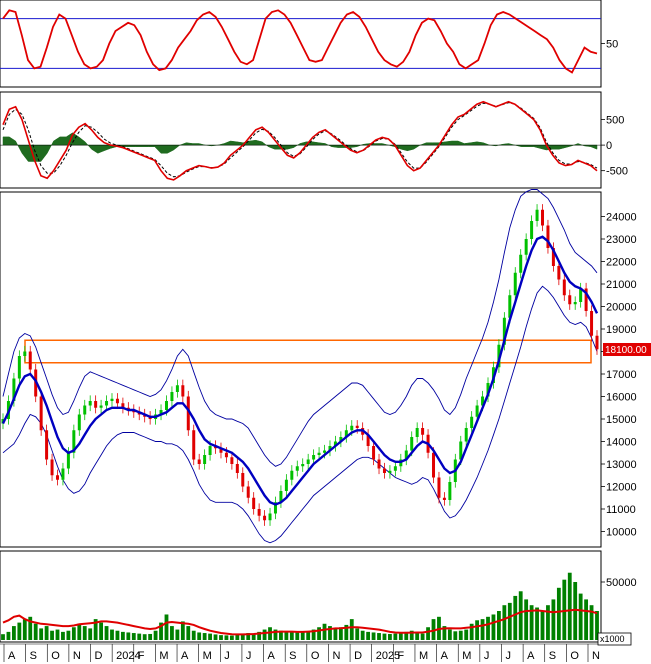  Describe the element at coordinates (617, 172) in the screenshot. I see `macd-axis-tick-label: -500` at that location.